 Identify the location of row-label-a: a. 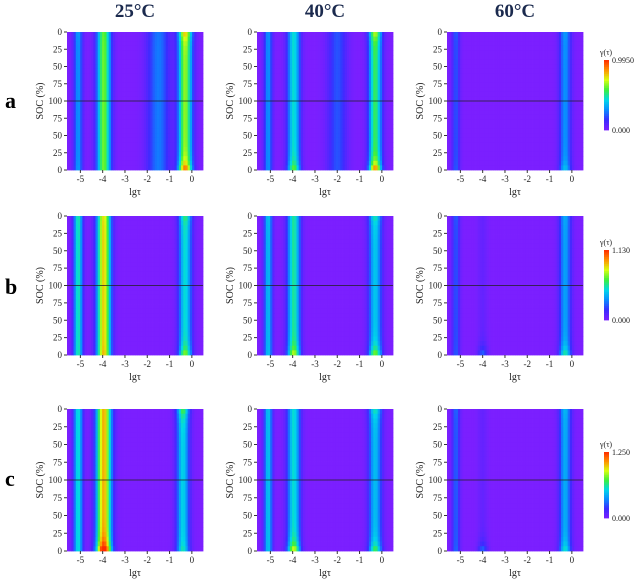
(10, 100).